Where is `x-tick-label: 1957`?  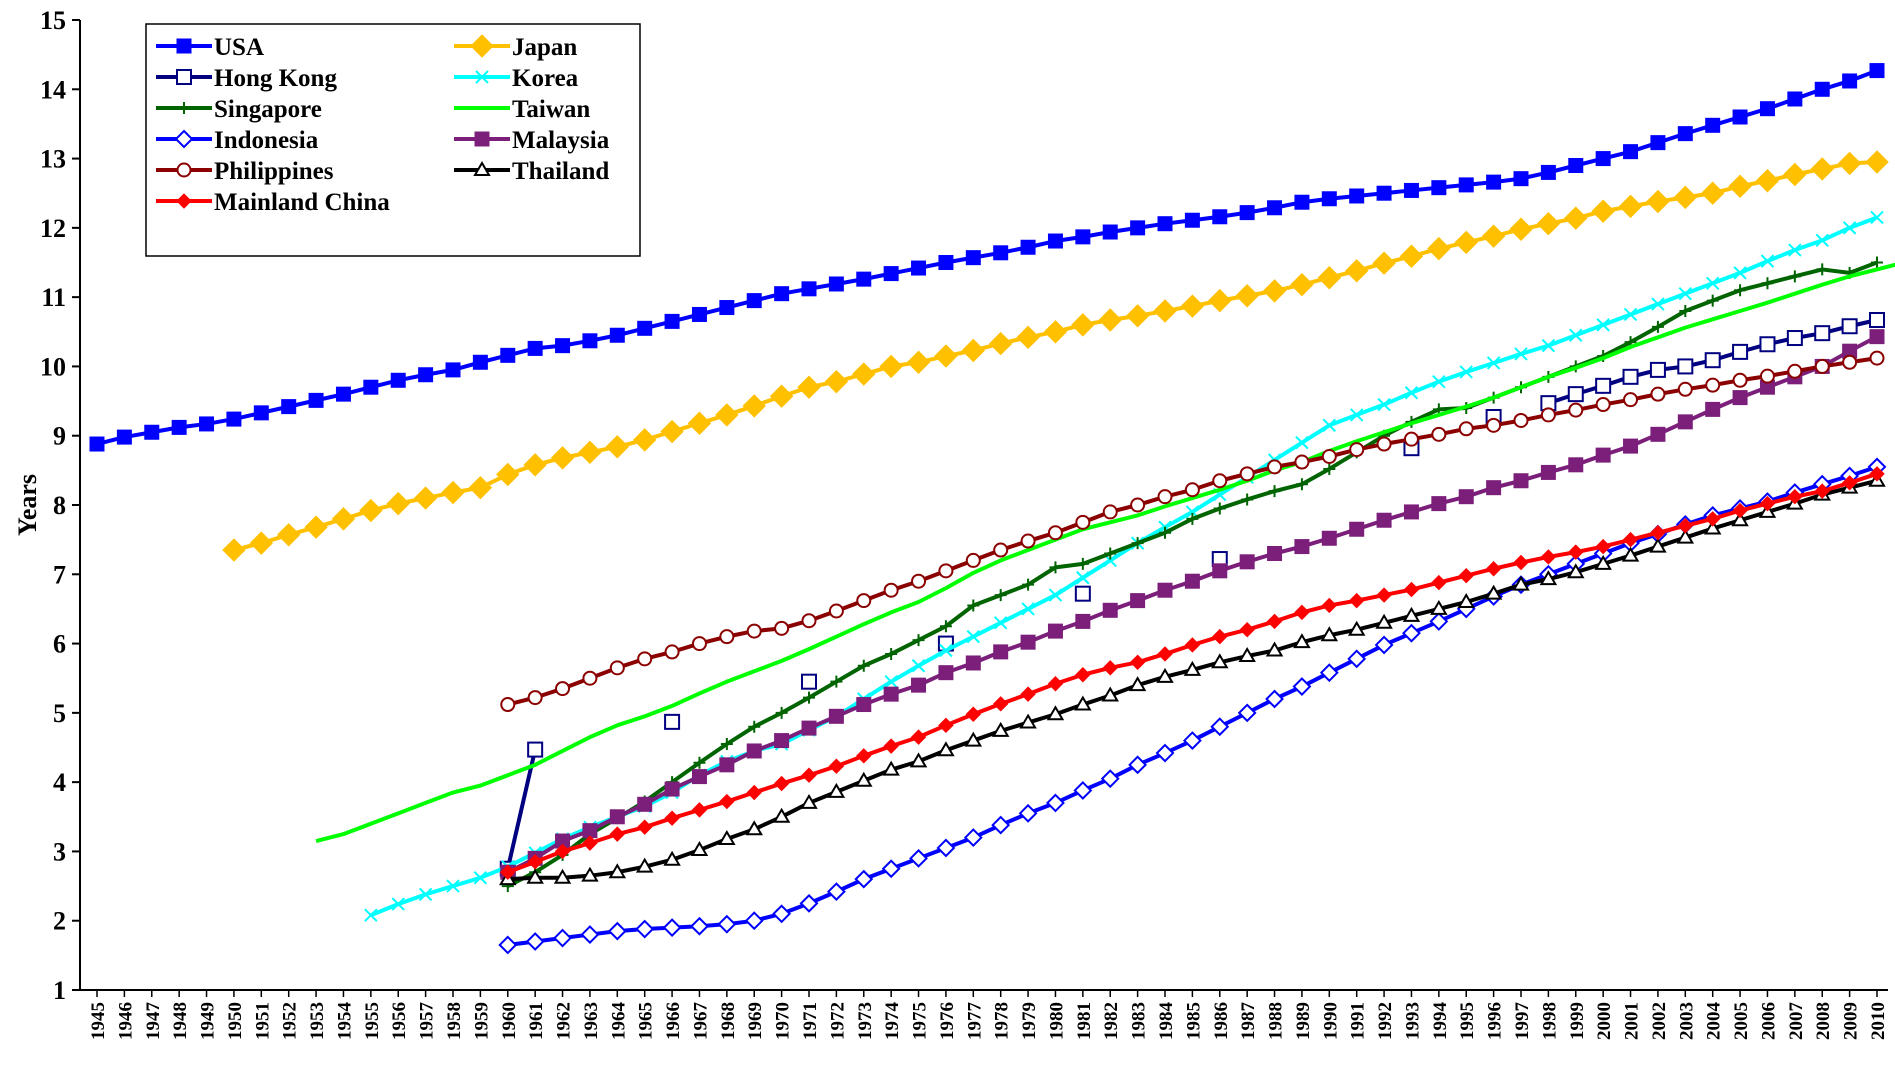
x-tick-label: 1957 is located at coordinates (427, 1021).